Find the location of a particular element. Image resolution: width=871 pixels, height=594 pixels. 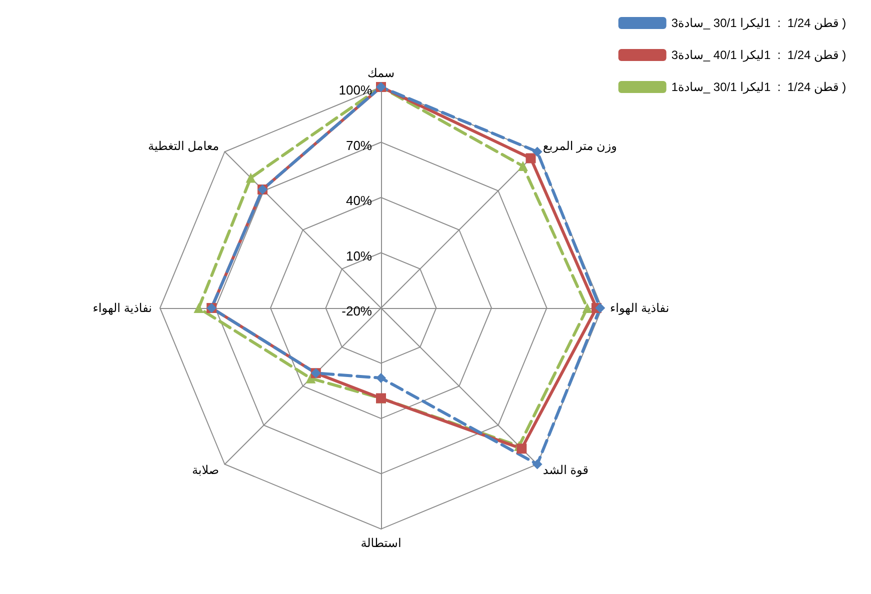

legend-label: 1قطن 1/24 : 1ليكرا 30/1 _سادة ) is located at coordinates (758, 87).